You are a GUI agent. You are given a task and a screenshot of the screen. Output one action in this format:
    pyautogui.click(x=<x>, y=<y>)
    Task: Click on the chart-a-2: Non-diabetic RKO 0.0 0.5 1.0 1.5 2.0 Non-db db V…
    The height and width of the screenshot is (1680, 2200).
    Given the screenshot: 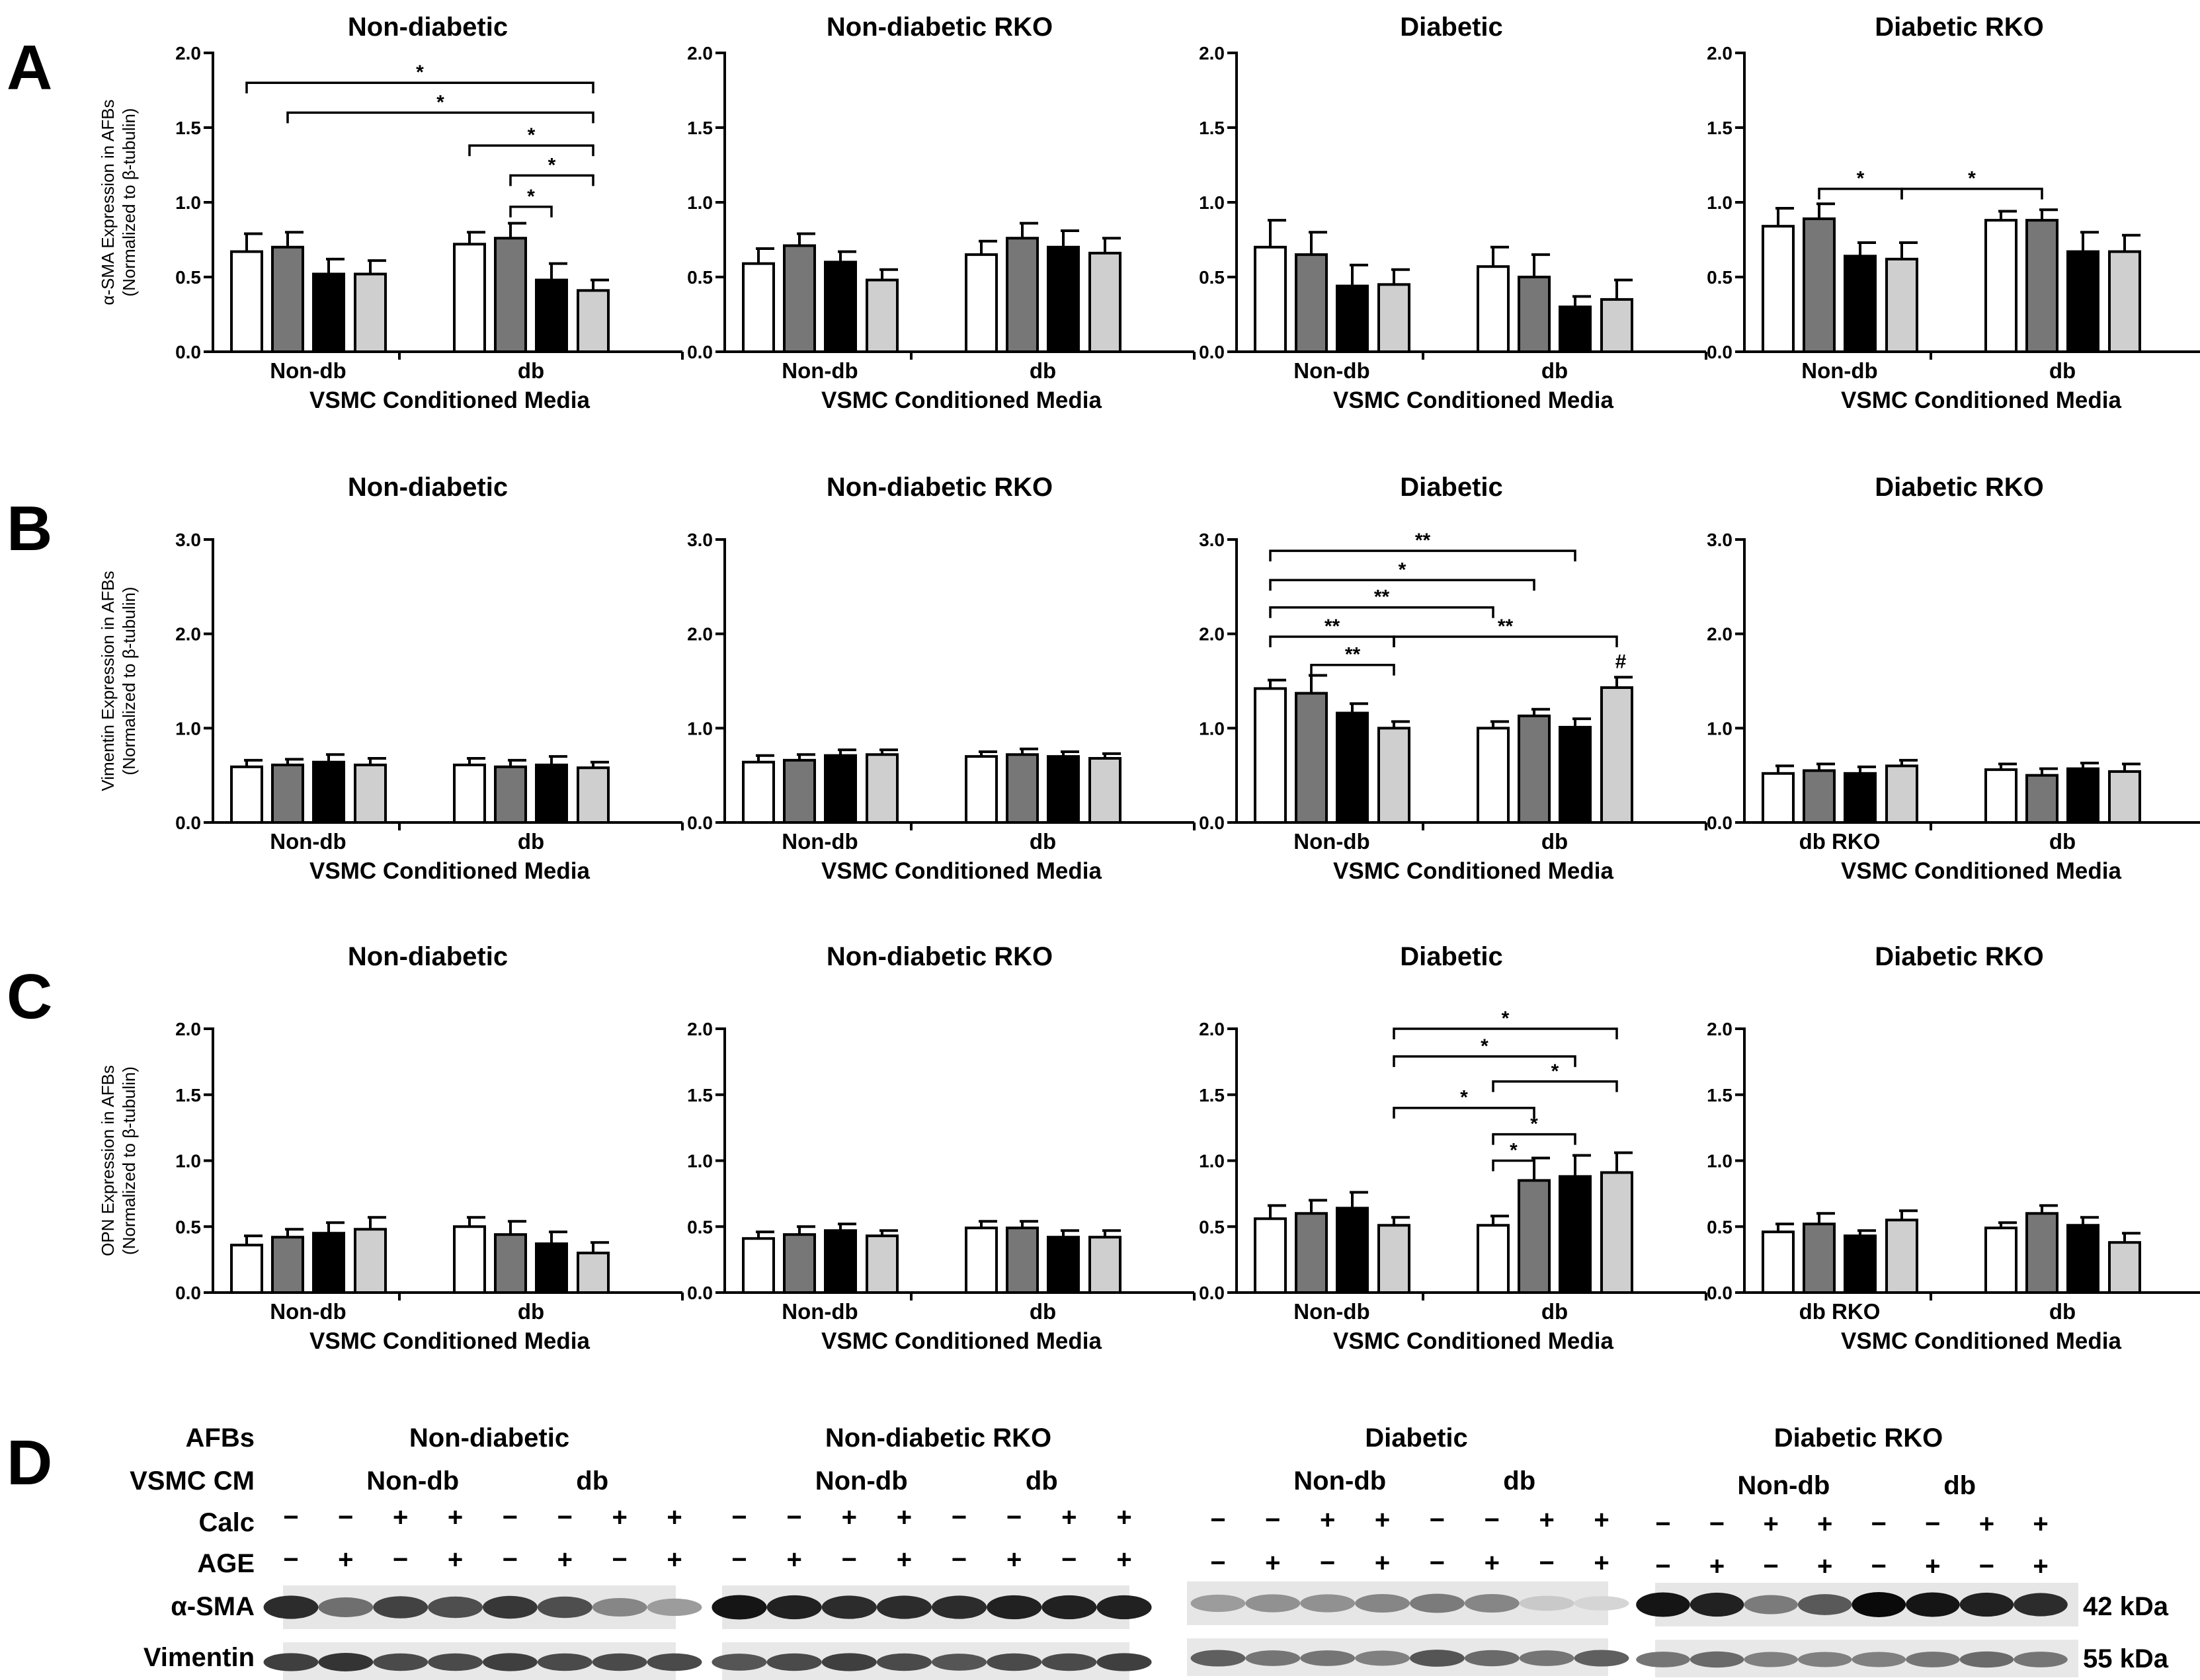 What is the action you would take?
    pyautogui.click(x=941, y=213)
    